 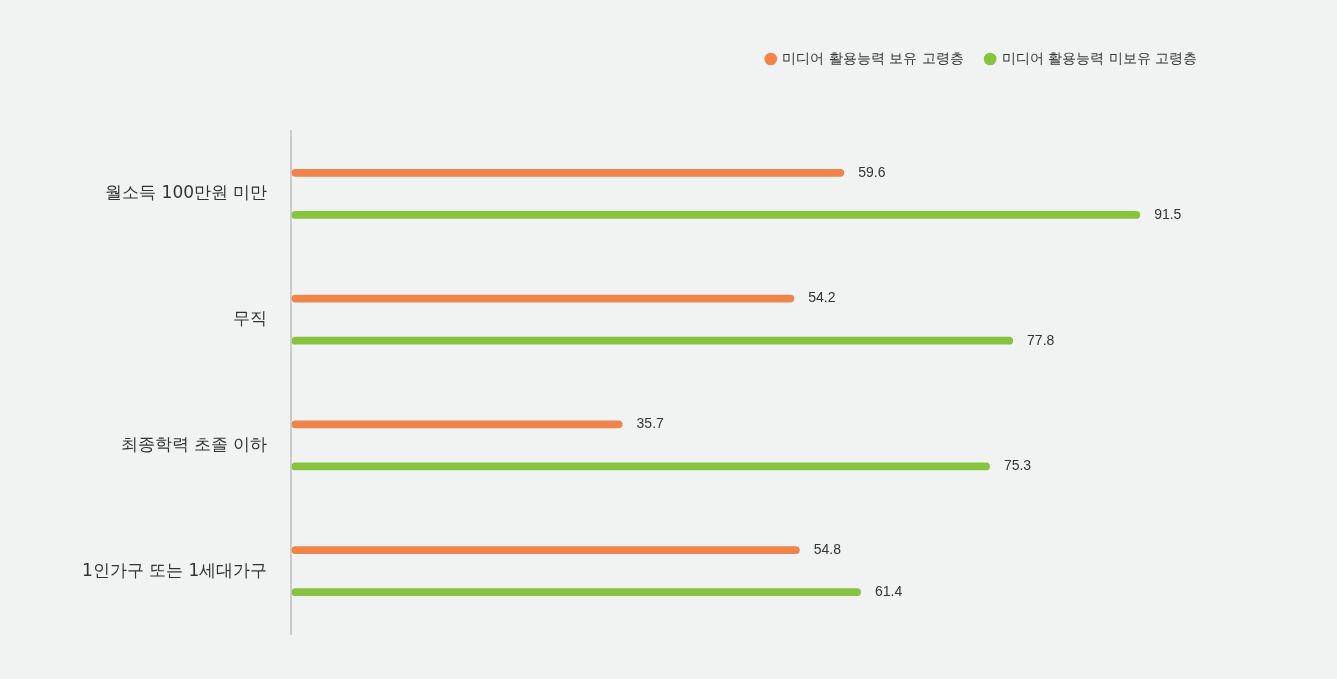 I want to click on y-tick-label: 월소득 100만원 미만, so click(x=186, y=192).